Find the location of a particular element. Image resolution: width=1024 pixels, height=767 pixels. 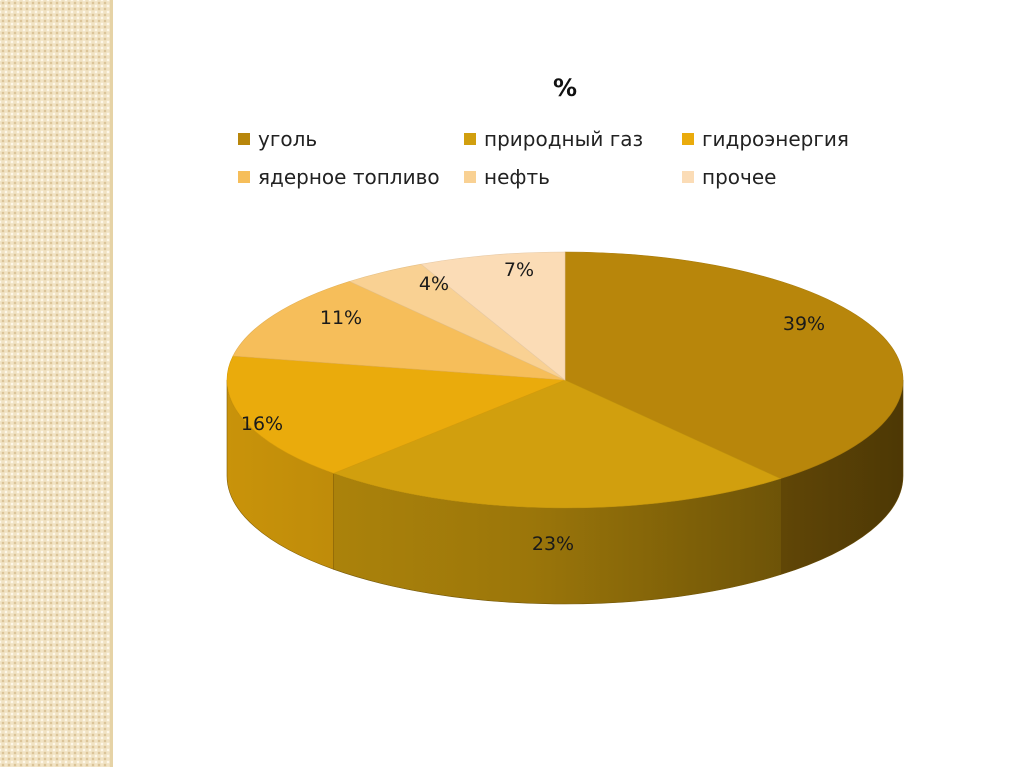

data-label-hydro: 16% is located at coordinates (262, 424).